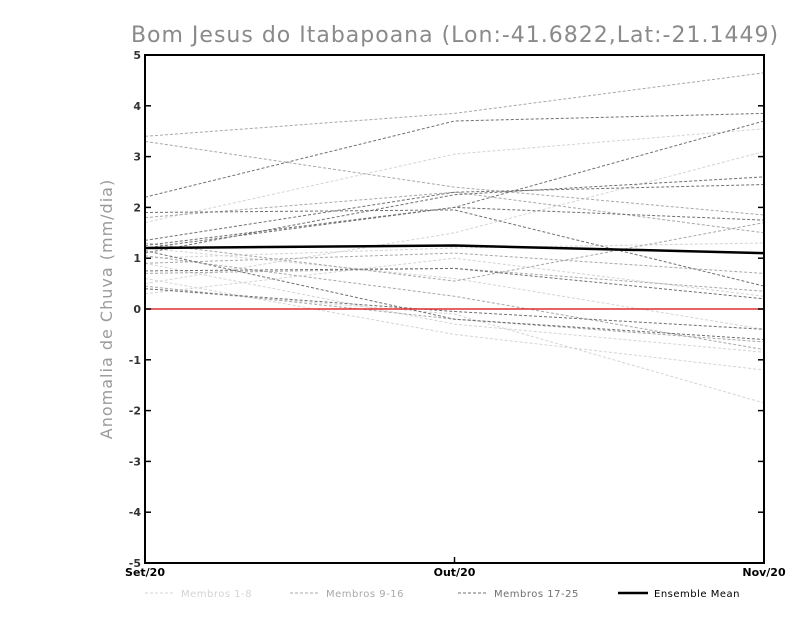 The width and height of the screenshot is (800, 618). What do you see at coordinates (135, 411) in the screenshot?
I see `y-tick-label: -2` at bounding box center [135, 411].